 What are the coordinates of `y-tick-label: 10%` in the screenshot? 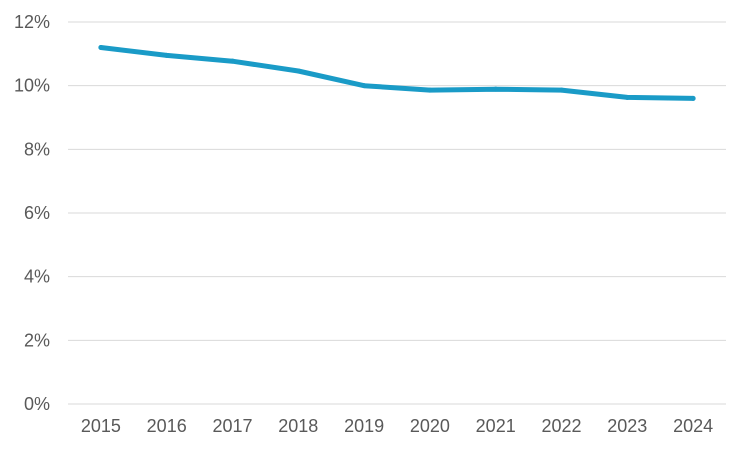 It's located at (32, 86).